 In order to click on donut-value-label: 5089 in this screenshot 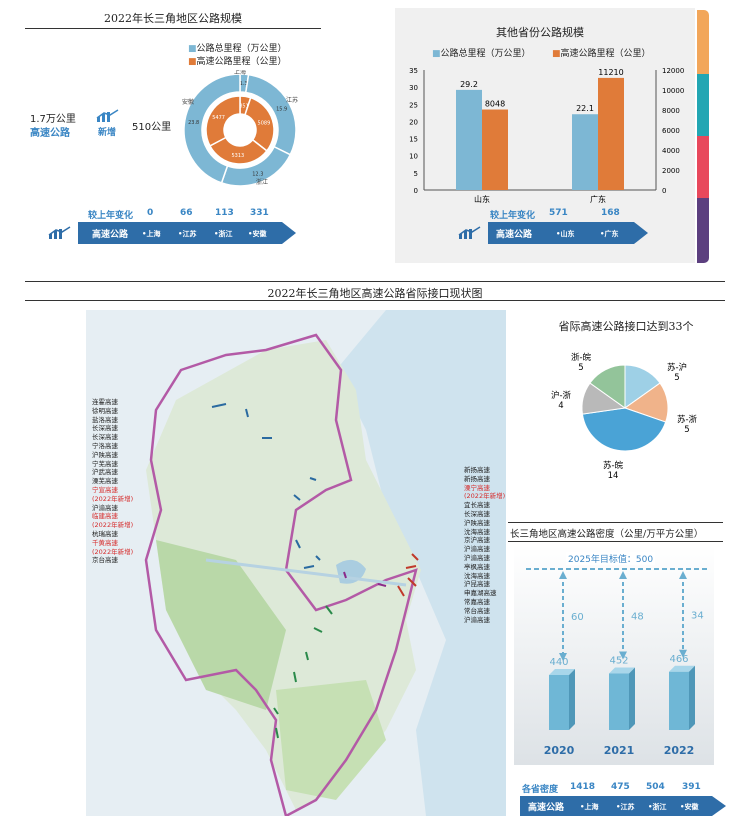, I will do `click(264, 124)`.